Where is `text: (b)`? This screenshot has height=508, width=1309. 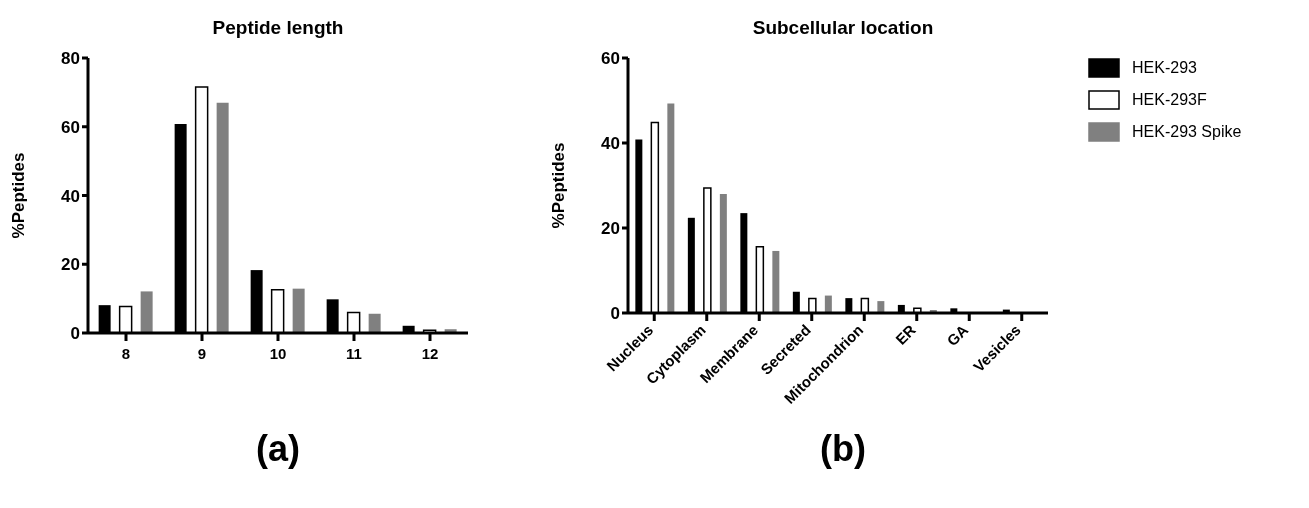
text: (b) is located at coordinates (843, 449).